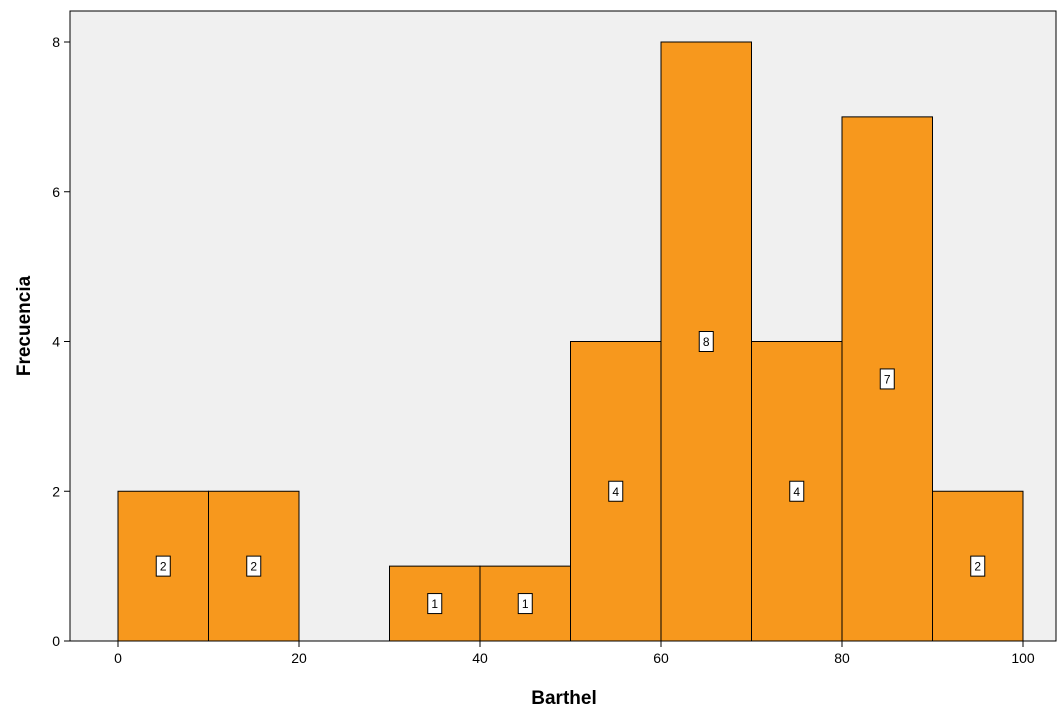 This screenshot has height=713, width=1058. Describe the element at coordinates (299, 658) in the screenshot. I see `x-tick-label: 20` at that location.